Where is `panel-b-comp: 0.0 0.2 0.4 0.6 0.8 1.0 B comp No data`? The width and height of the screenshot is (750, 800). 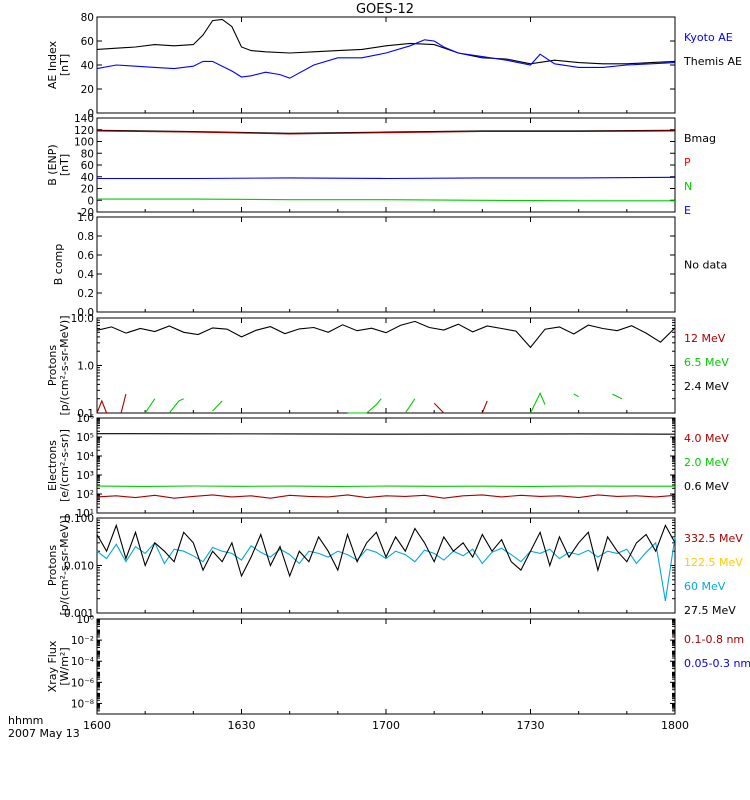 panel-b-comp: 0.0 0.2 0.4 0.6 0.8 1.0 B comp No data is located at coordinates (389, 265).